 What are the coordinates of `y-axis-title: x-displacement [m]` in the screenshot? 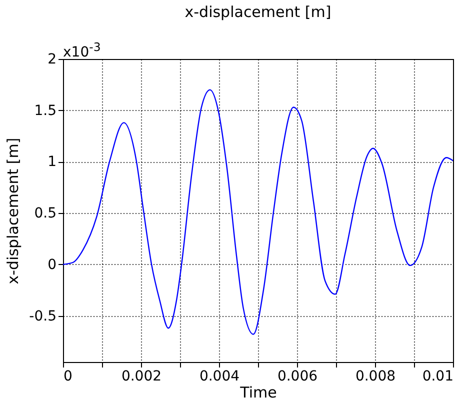 It's located at (13, 211).